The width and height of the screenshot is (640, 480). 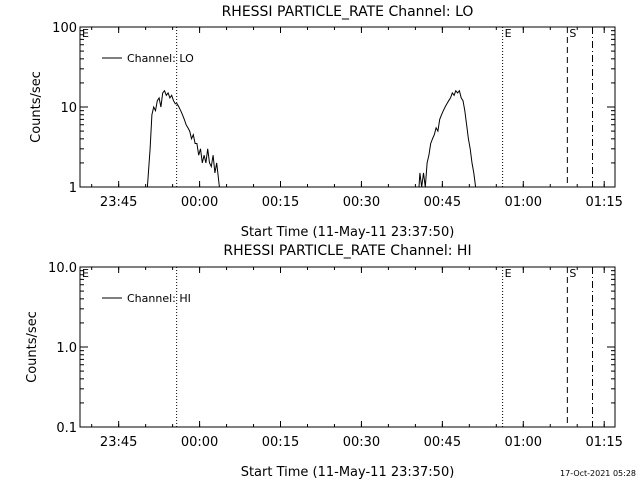 I want to click on legend: Channel: HI, so click(x=146, y=298).